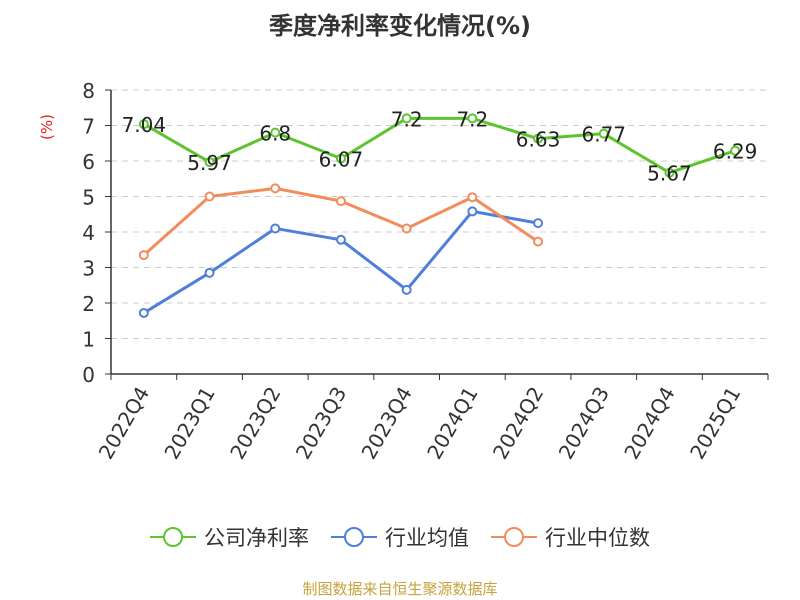 The width and height of the screenshot is (800, 600). I want to click on y-axis-label: (%), so click(47, 127).